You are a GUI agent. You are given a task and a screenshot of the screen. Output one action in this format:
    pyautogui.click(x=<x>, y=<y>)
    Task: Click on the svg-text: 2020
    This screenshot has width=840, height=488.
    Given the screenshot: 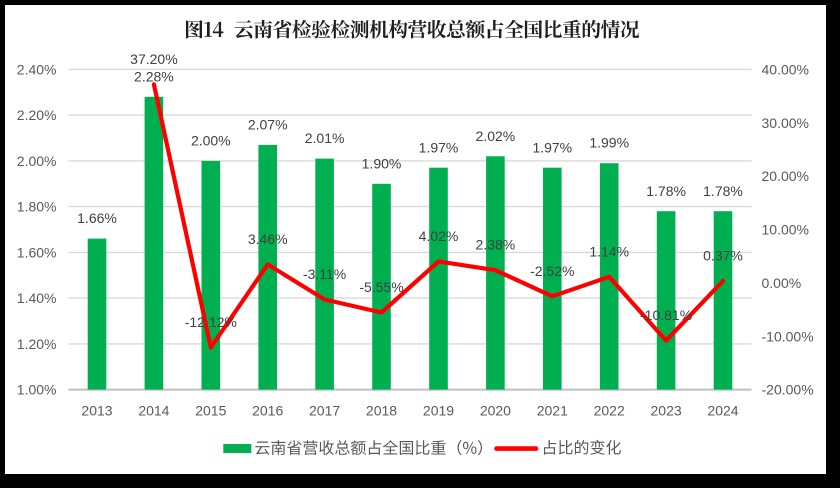 What is the action you would take?
    pyautogui.click(x=495, y=410)
    